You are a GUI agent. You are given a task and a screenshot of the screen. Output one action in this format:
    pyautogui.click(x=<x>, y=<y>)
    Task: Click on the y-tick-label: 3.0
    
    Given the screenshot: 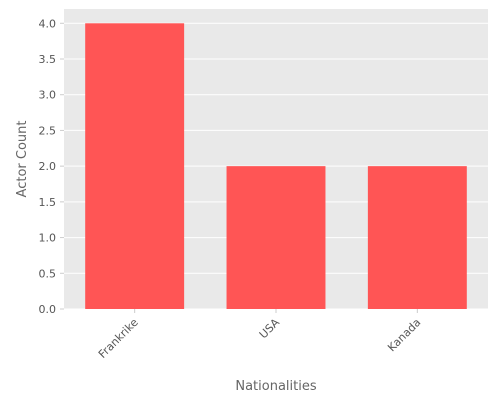 What is the action you would take?
    pyautogui.click(x=48, y=95)
    